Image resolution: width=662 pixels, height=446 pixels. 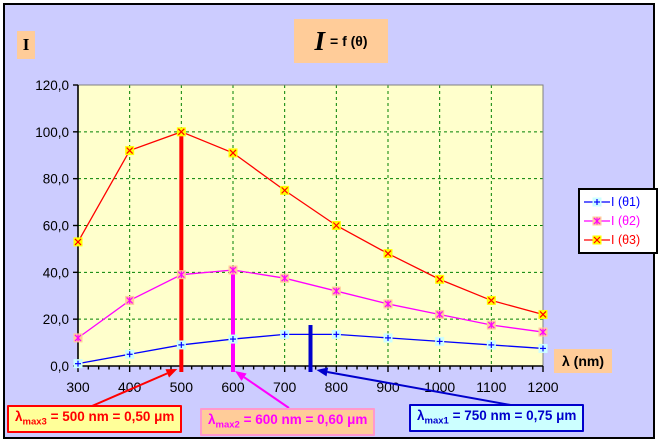 I want to click on y-tick-label: 20,0, so click(x=56, y=319).